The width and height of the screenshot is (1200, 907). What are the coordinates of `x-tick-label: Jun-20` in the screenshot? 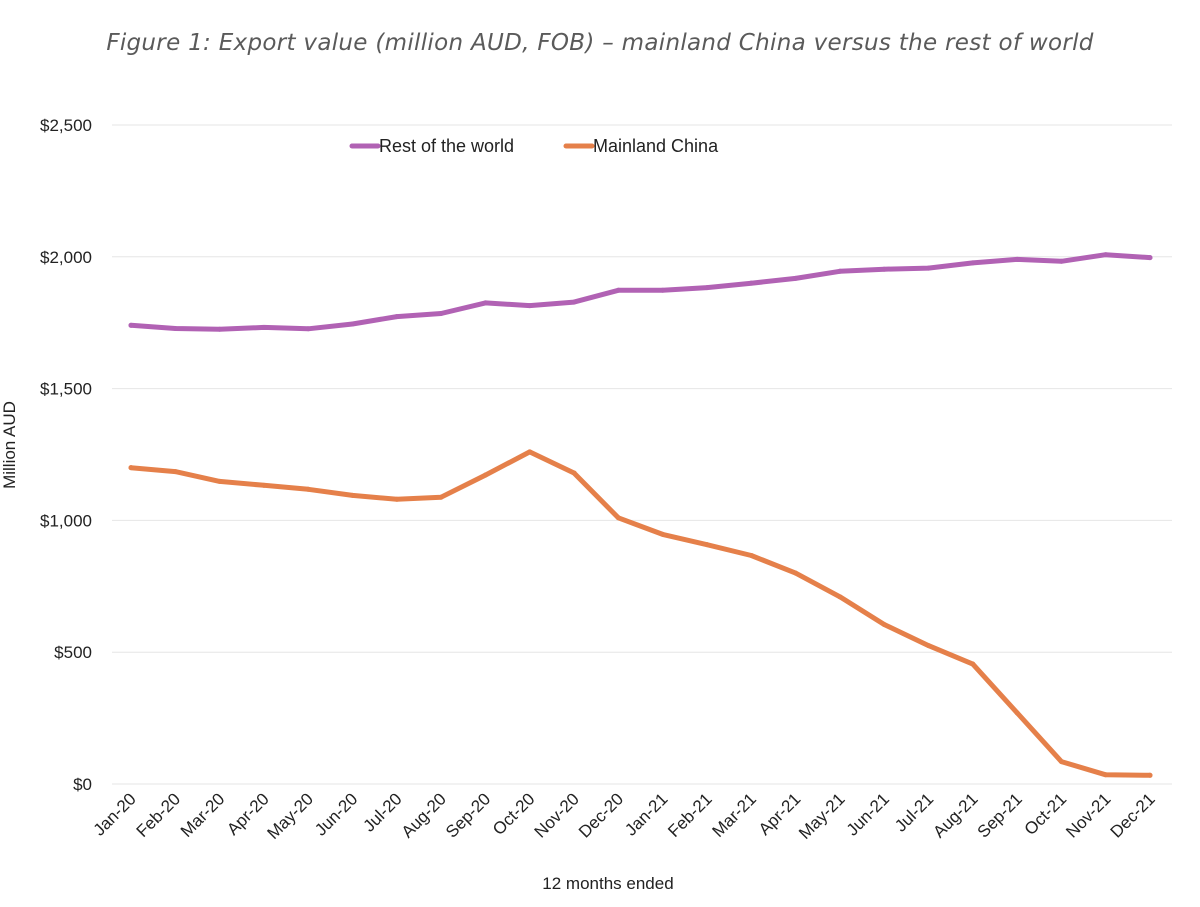 It's located at (336, 814).